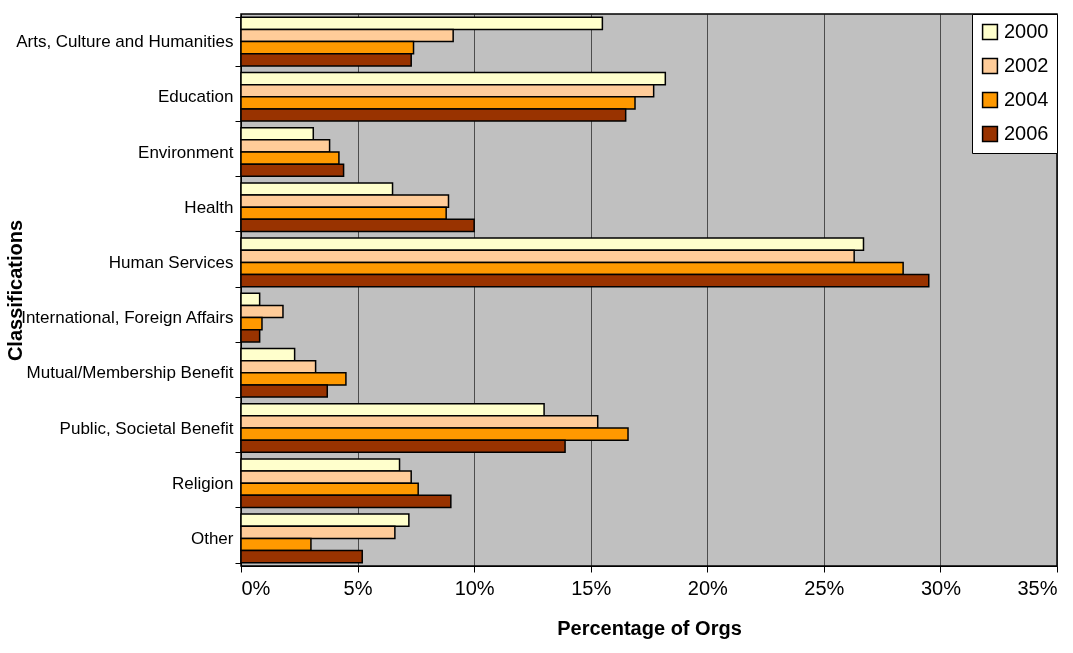 This screenshot has height=653, width=1073. I want to click on x-tick-label: 25%, so click(824, 587).